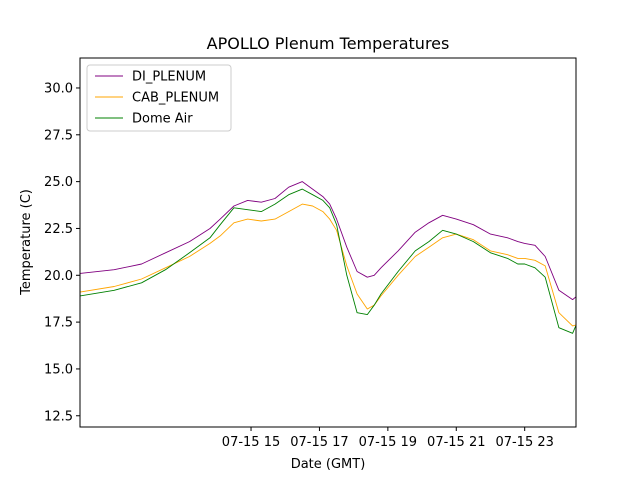  I want to click on y-tick-label: 30.0, so click(58, 88).